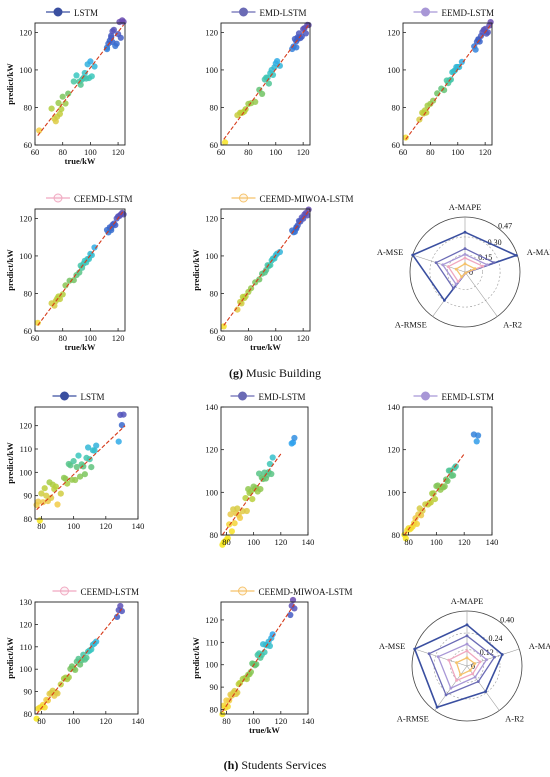 Image resolution: width=550 pixels, height=777 pixels. I want to click on legend-label: EMD-LSTM, so click(282, 397).